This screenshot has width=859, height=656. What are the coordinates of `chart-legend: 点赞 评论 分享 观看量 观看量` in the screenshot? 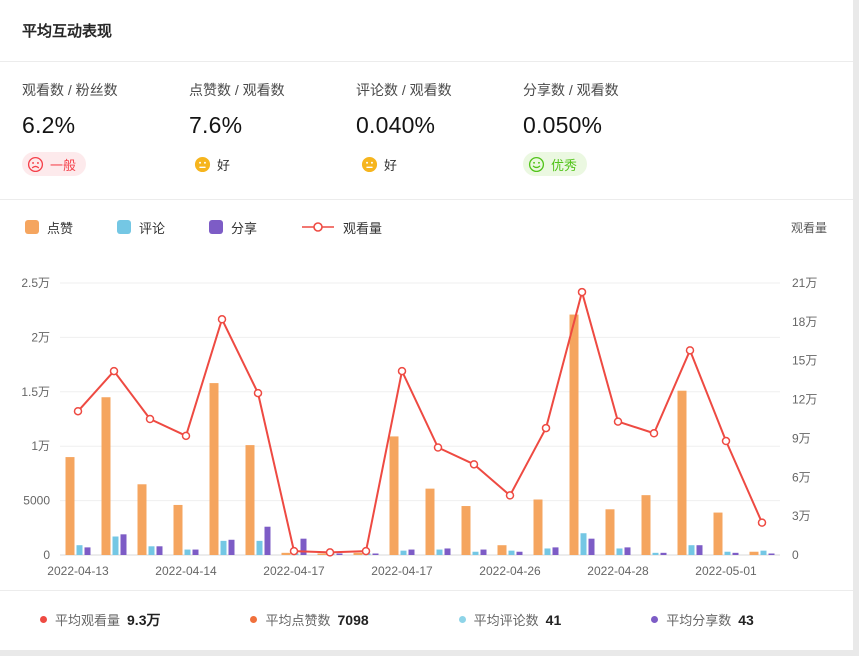 It's located at (426, 222).